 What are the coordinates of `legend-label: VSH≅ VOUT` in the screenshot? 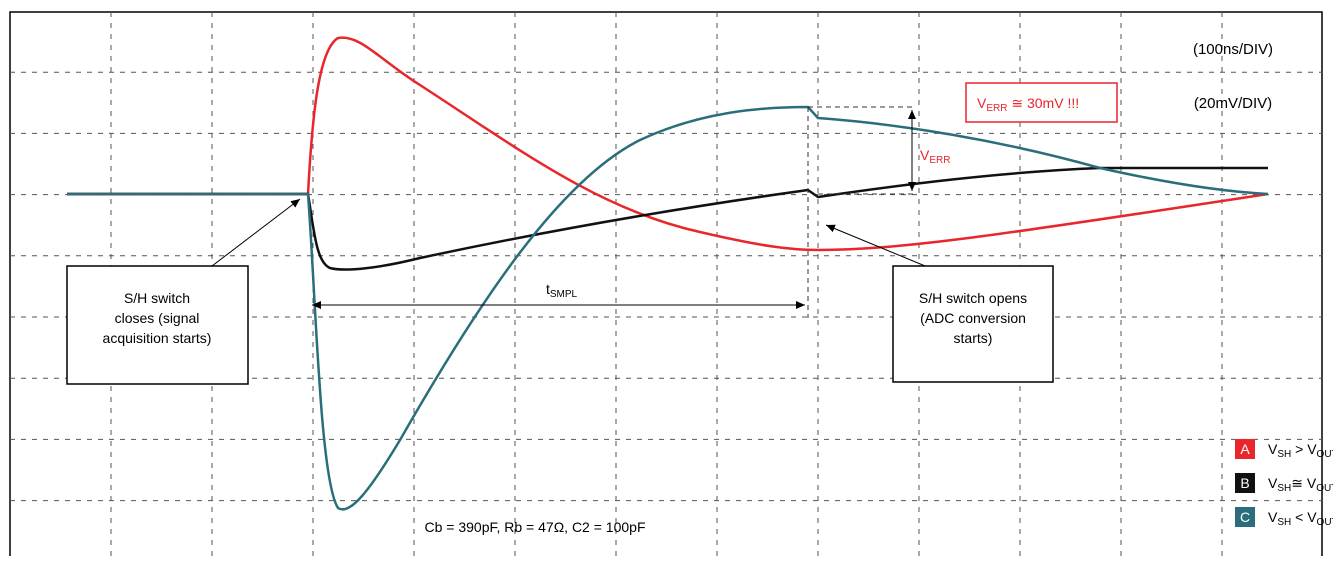 It's located at (1300, 484).